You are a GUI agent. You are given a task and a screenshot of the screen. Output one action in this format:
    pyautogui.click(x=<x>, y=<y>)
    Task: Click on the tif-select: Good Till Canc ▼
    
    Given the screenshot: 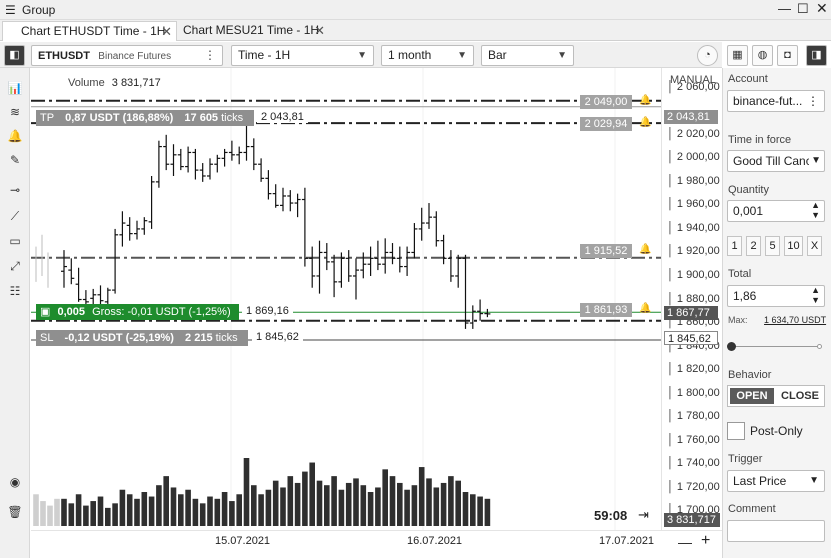 What is the action you would take?
    pyautogui.click(x=776, y=161)
    